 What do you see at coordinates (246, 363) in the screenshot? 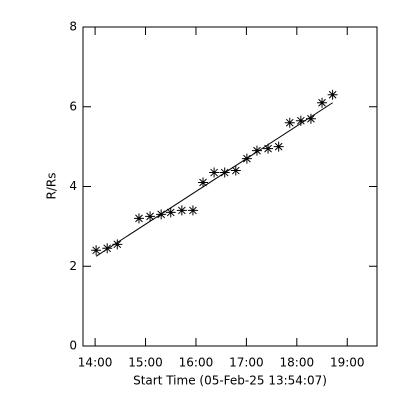
I see `x-tick-label: 17:00` at bounding box center [246, 363].